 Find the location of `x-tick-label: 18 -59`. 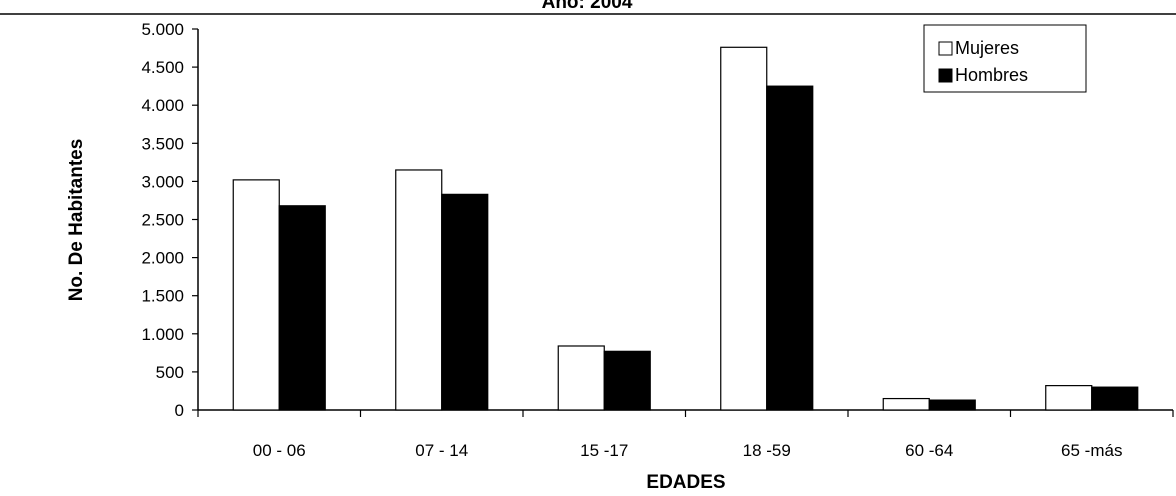

x-tick-label: 18 -59 is located at coordinates (767, 450).